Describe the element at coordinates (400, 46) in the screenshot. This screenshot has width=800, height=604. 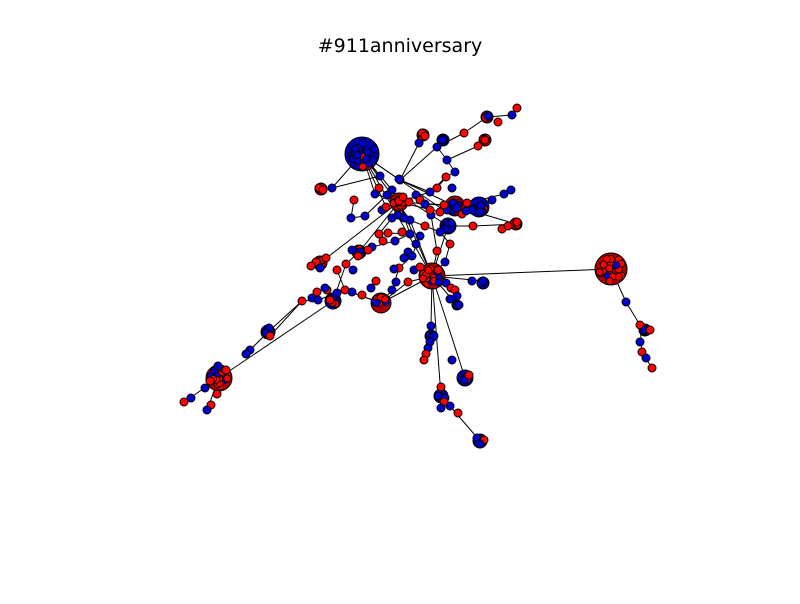
I see `graph-title: #911anniversary` at that location.